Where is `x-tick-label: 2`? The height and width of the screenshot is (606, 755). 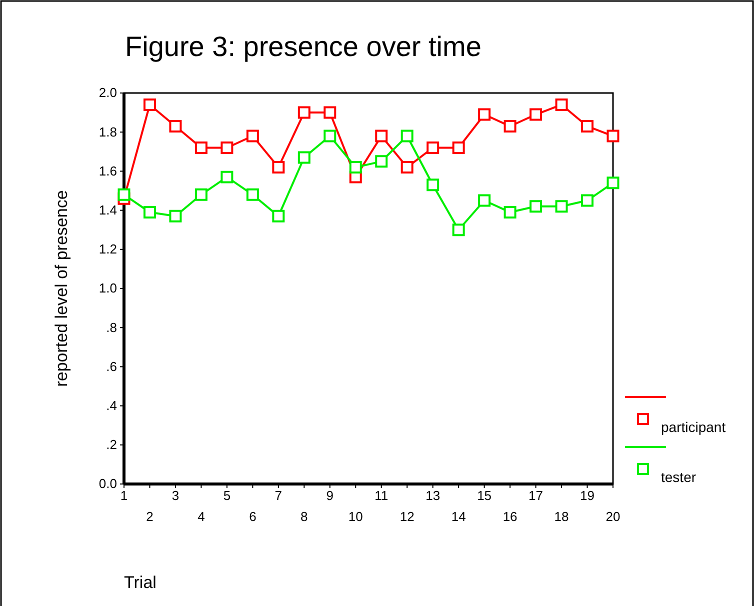
x-tick-label: 2 is located at coordinates (150, 516).